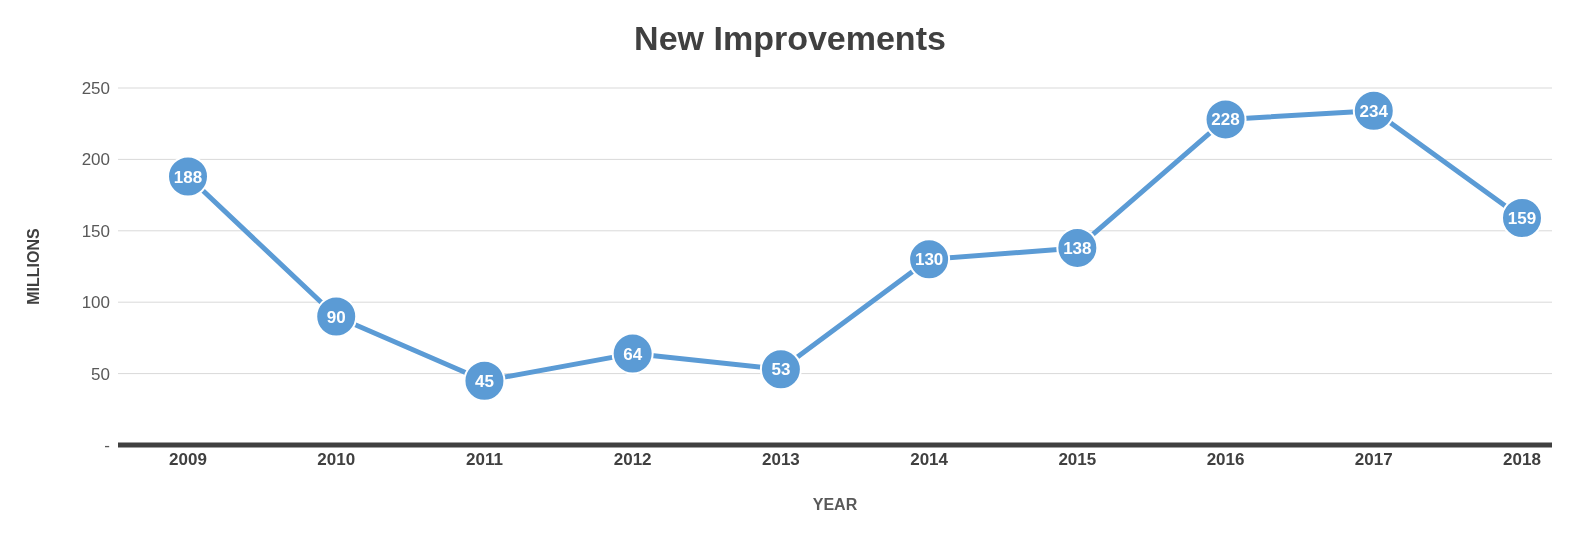  I want to click on y-tick-label: 200, so click(95, 160).